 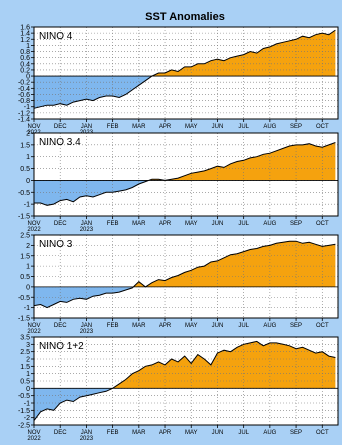 I want to click on y-tick-label: 1.6, so click(x=25, y=28).